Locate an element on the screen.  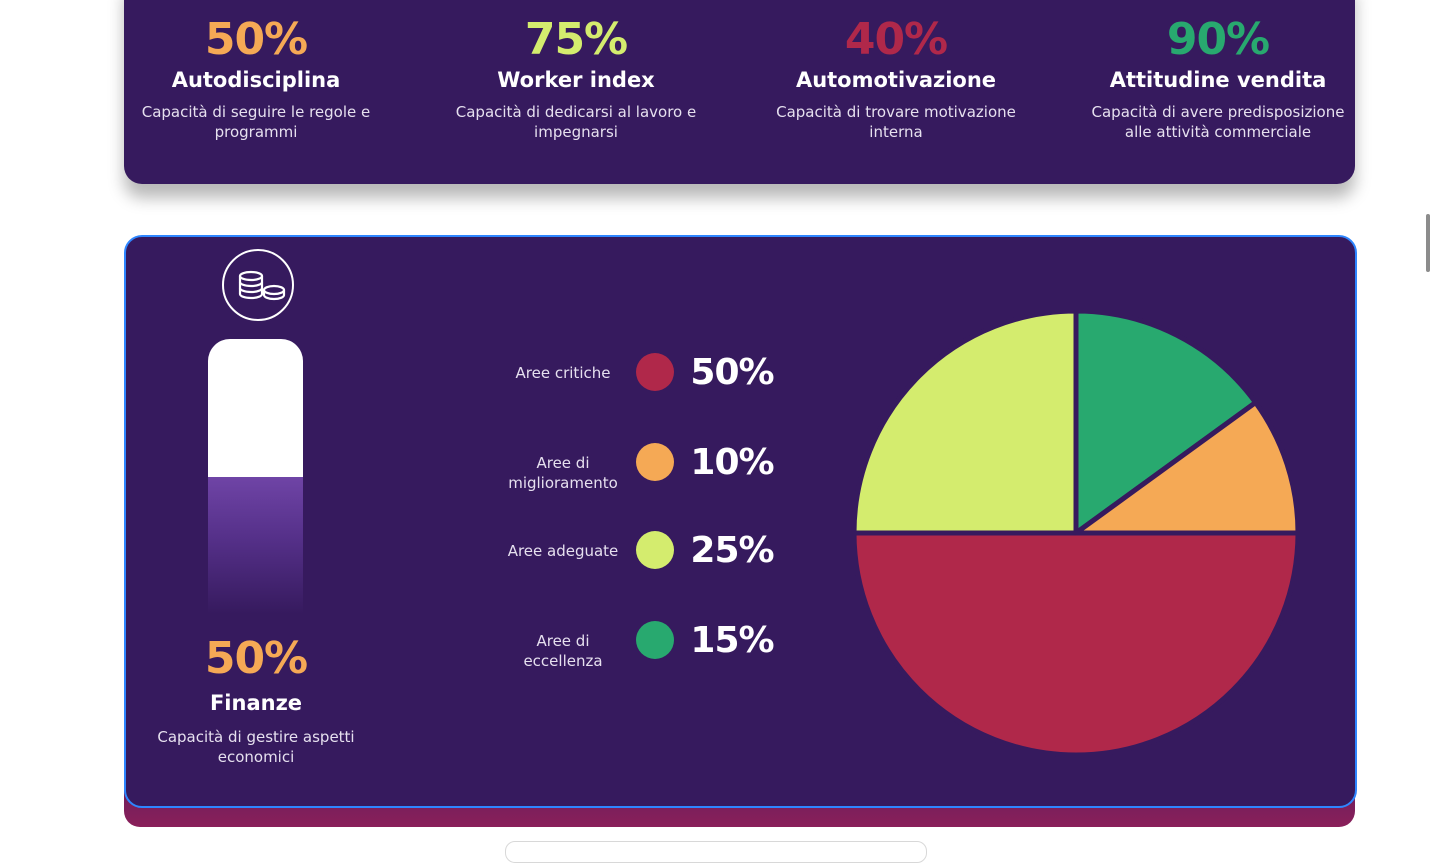
metric-percentage: 40% is located at coordinates (896, 39).